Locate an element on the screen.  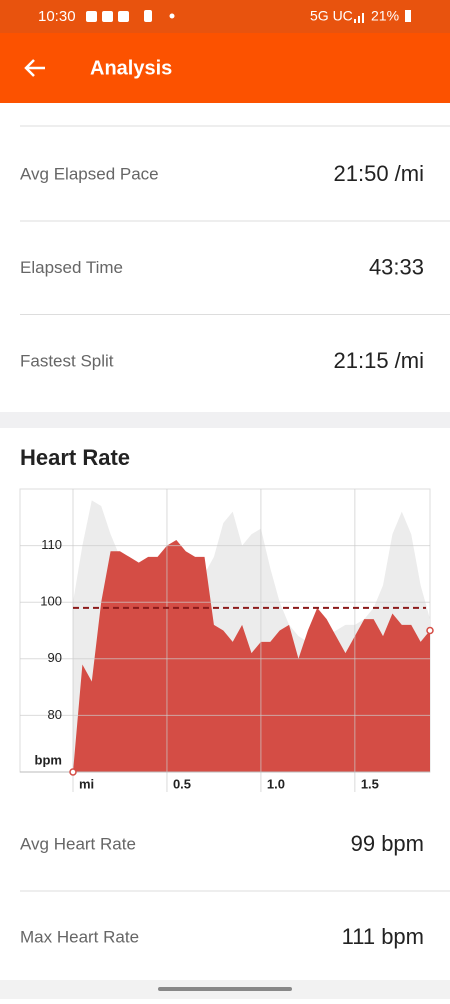
stat-value: 99 bpm is located at coordinates (387, 843).